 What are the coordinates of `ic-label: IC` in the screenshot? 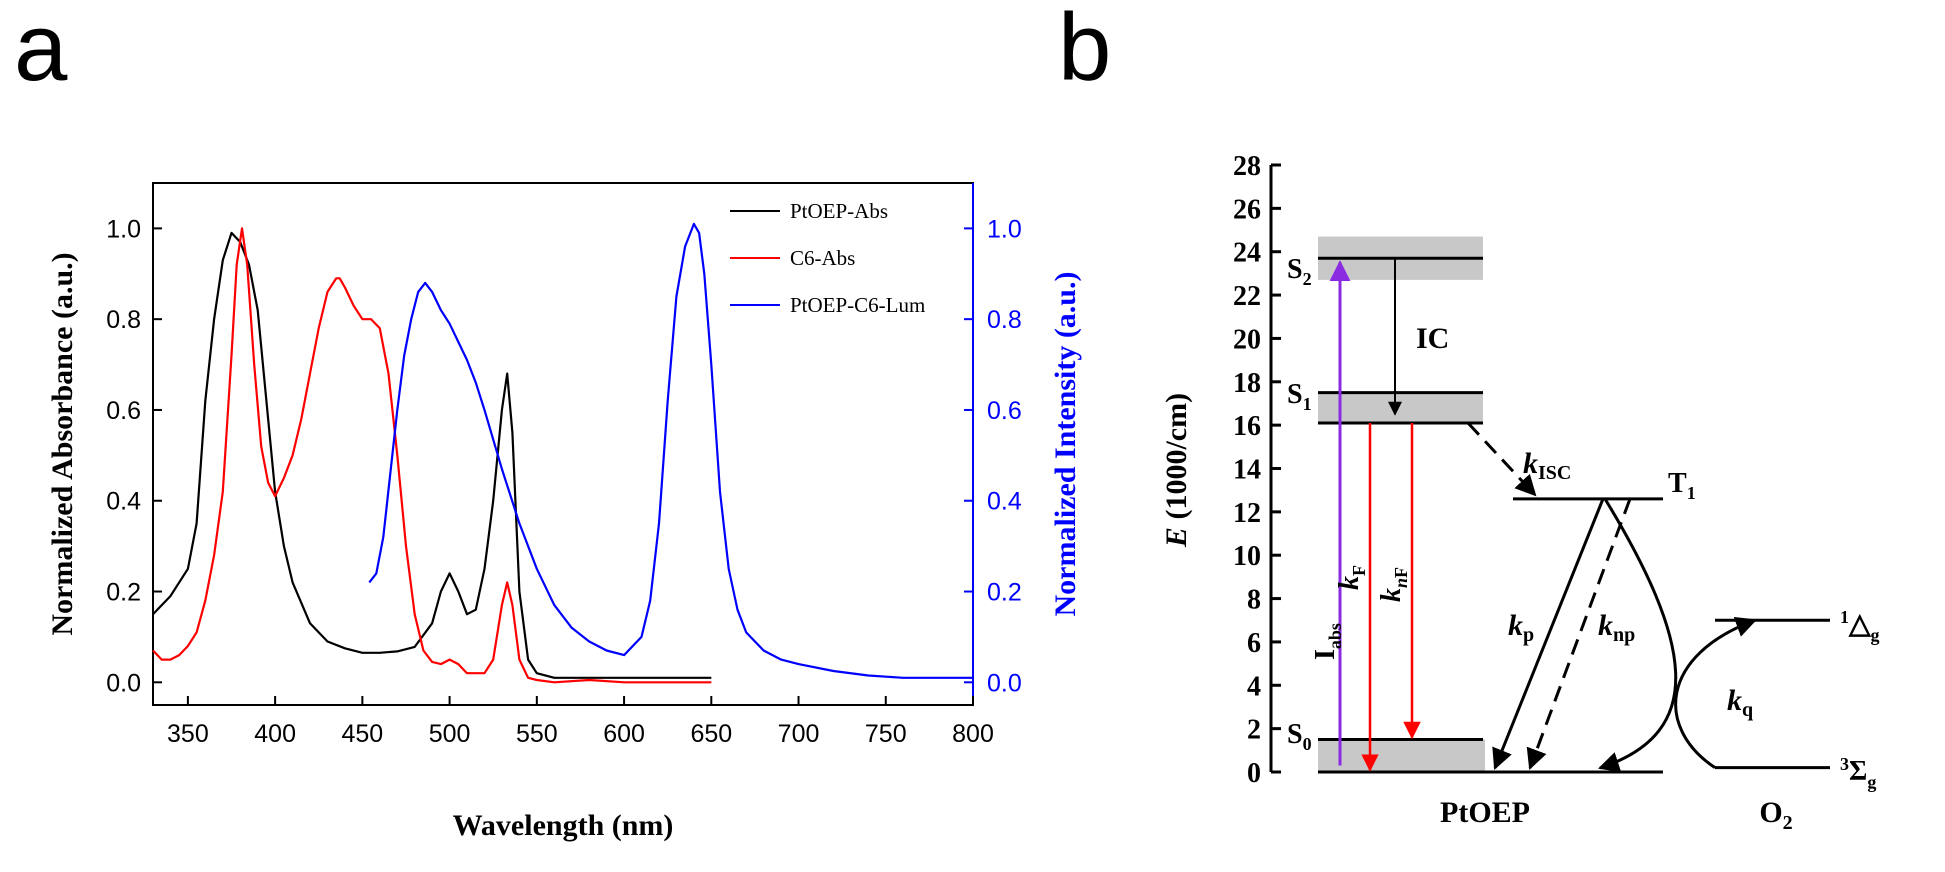 It's located at (1432, 338).